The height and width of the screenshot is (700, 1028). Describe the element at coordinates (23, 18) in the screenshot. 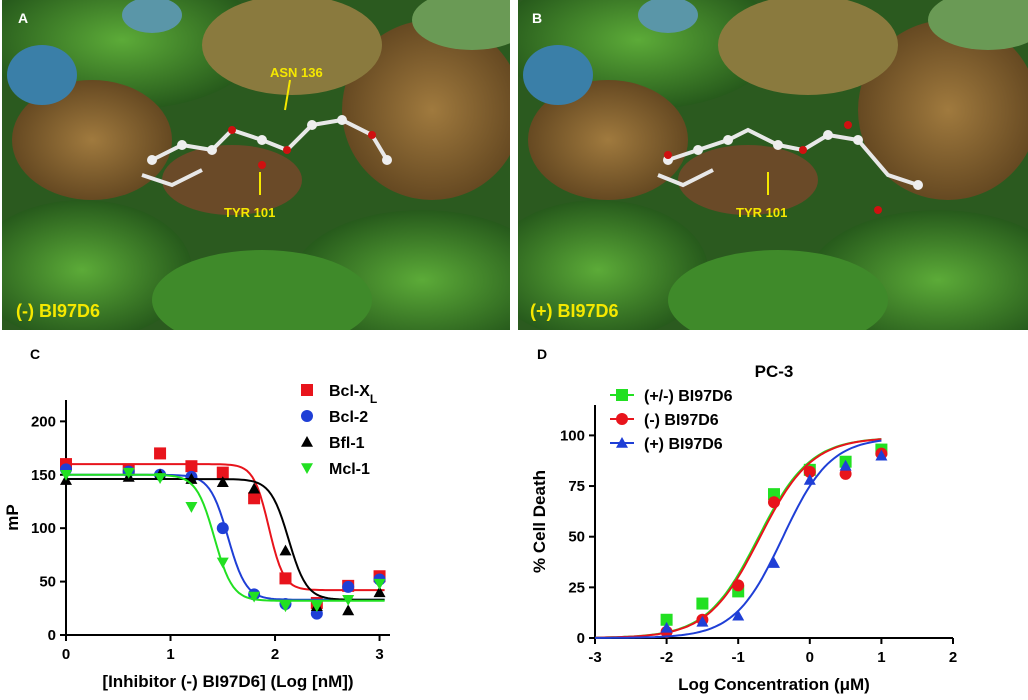

I see `panel-a-letter: A` at that location.